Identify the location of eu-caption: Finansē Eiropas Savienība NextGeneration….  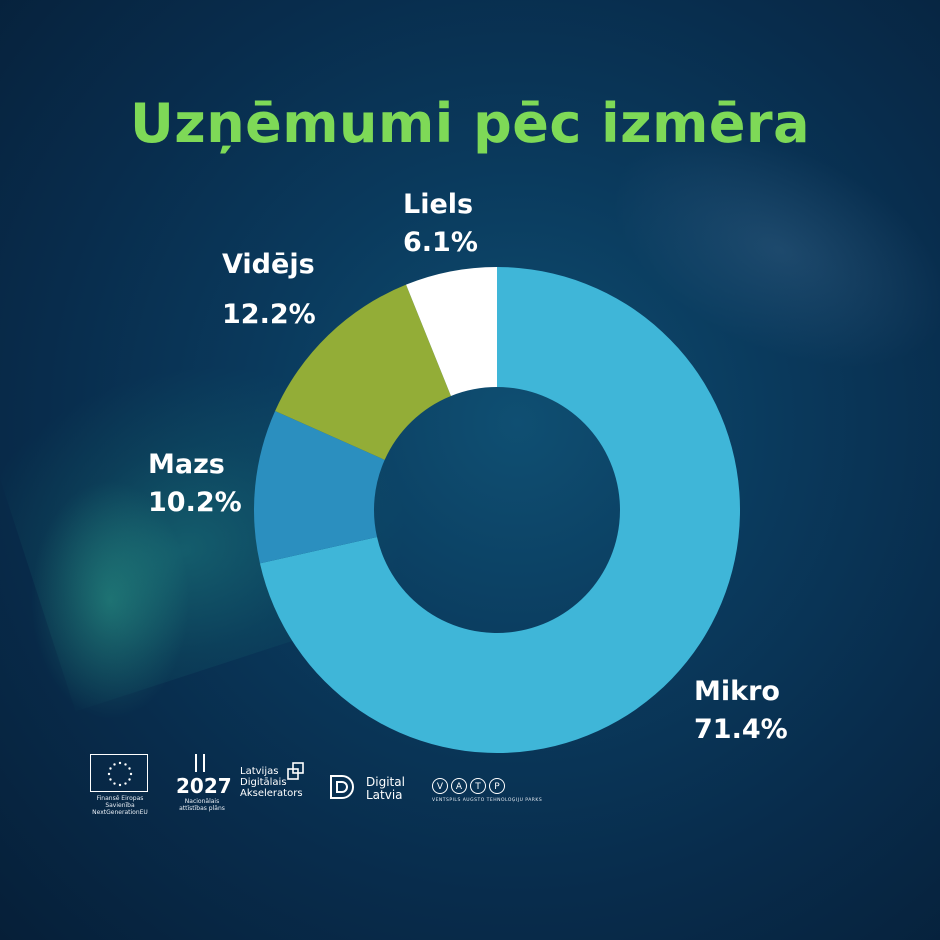
(120, 805).